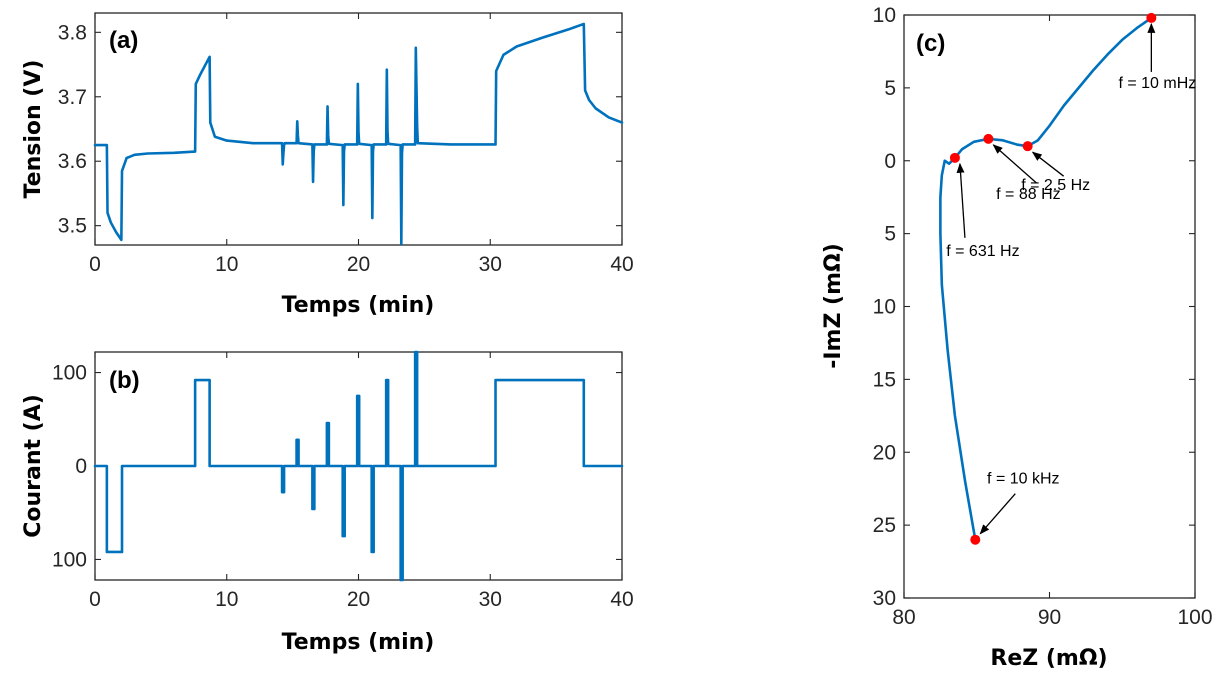 The height and width of the screenshot is (673, 1230). Describe the element at coordinates (72, 32) in the screenshot. I see `y-tick-label: 3.8` at that location.